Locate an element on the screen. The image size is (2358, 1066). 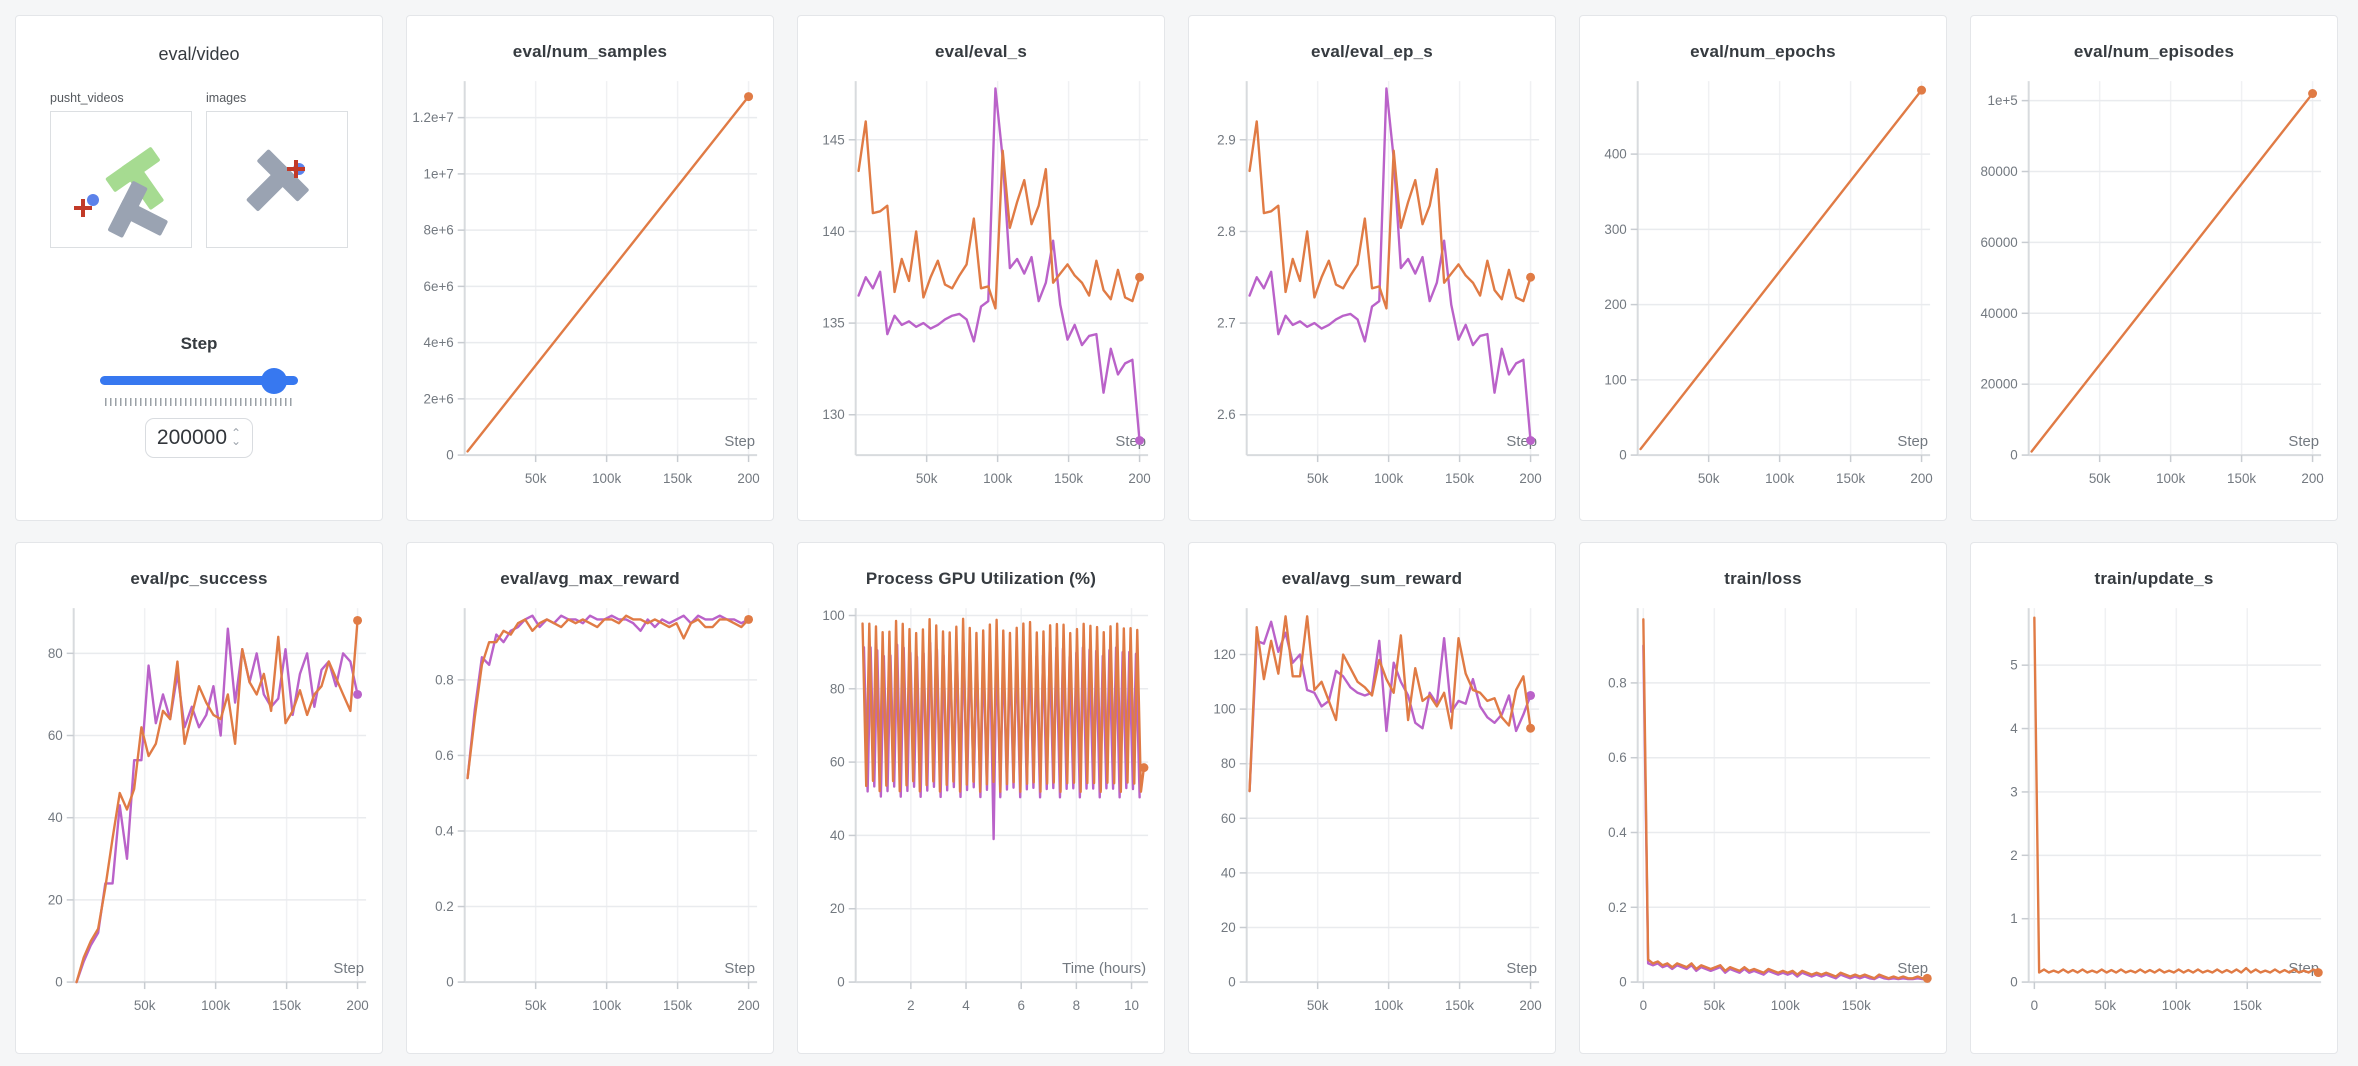
chart-title: eval/num_episodes is located at coordinates (2154, 51).